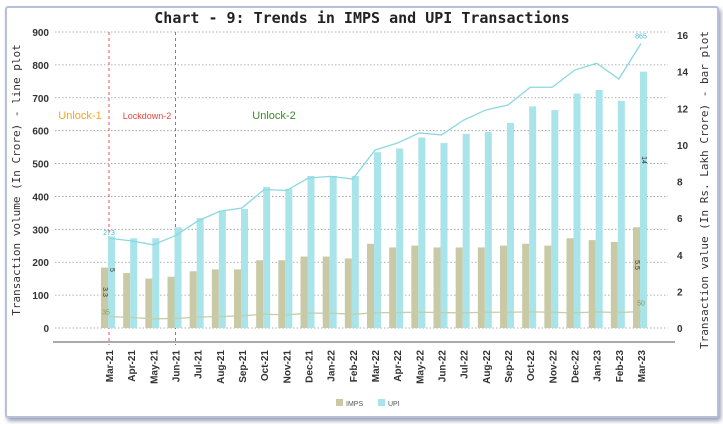 This screenshot has height=424, width=723. I want to click on upi-line-label: 273, so click(109, 233).